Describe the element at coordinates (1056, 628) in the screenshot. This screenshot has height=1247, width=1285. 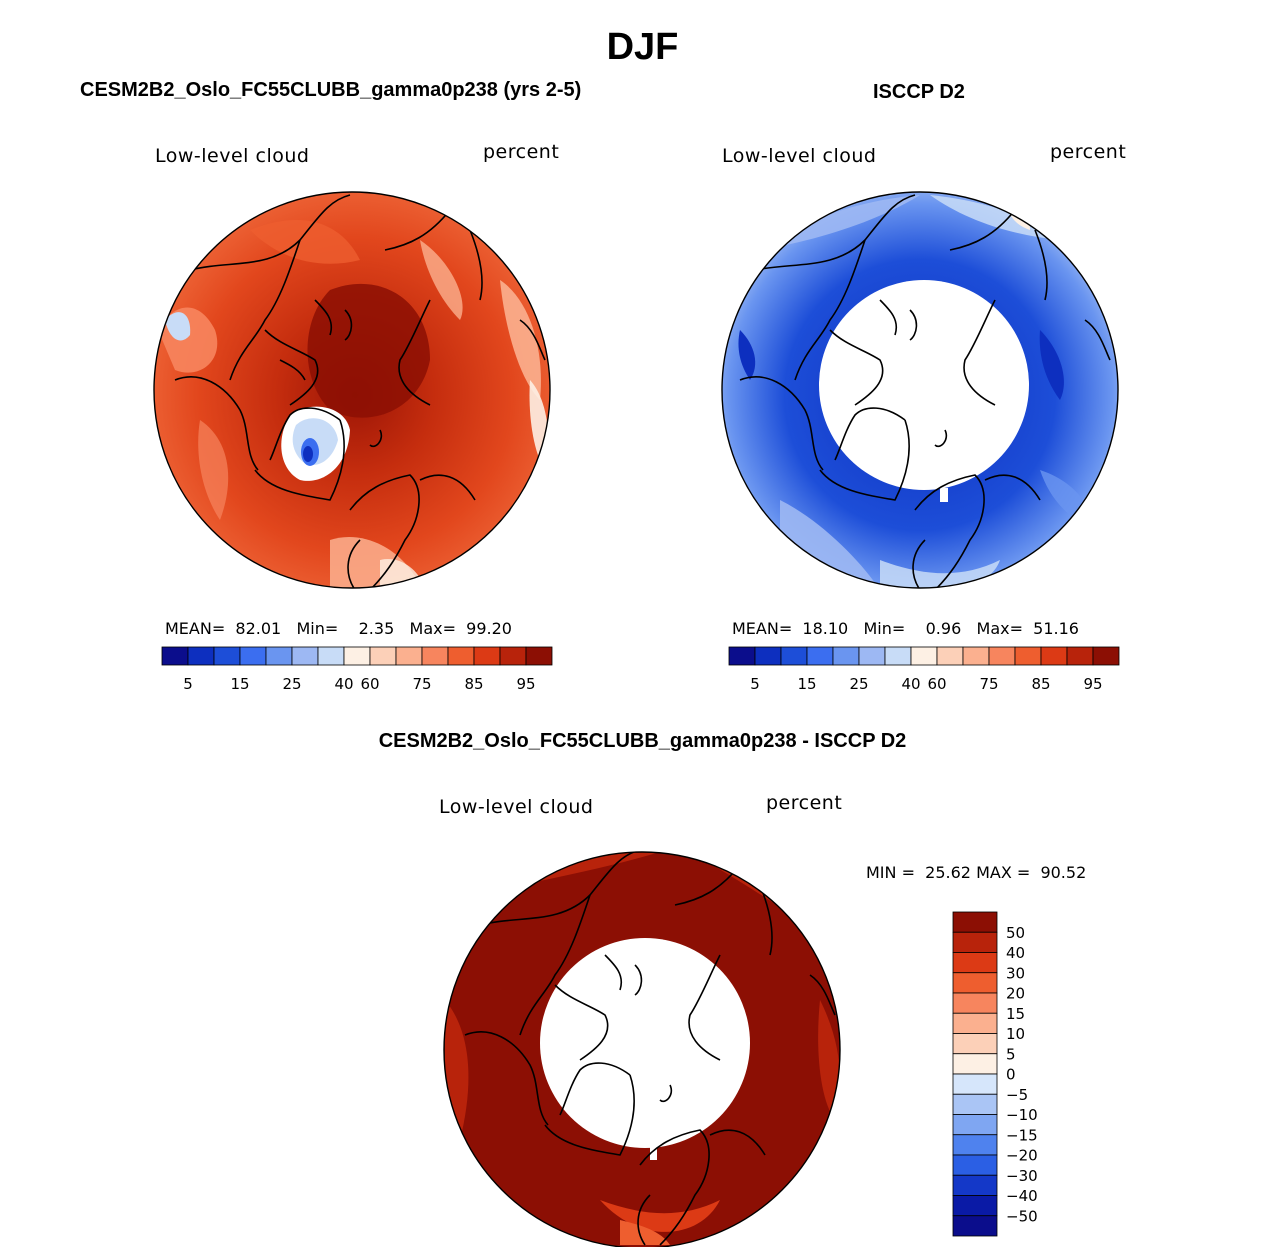
I see `panel-2-max-value: 51.16` at that location.